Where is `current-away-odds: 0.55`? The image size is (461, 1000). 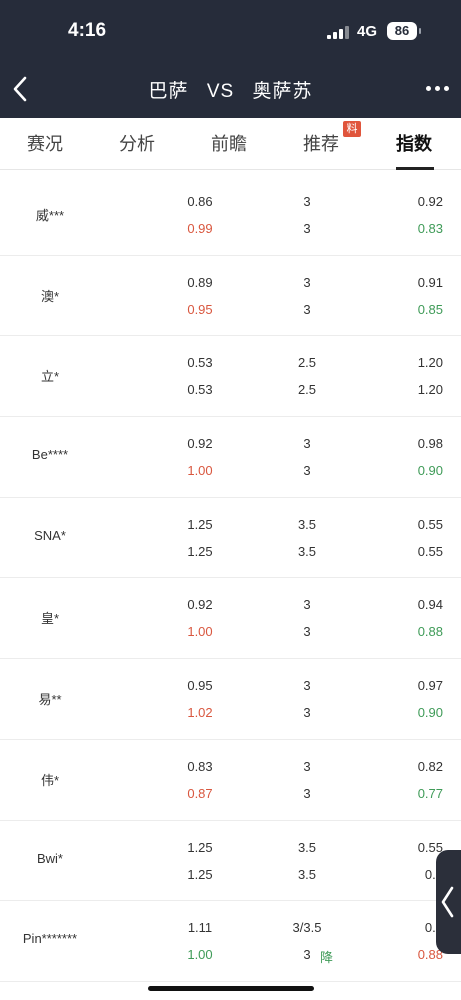 current-away-odds: 0.55 is located at coordinates (430, 551).